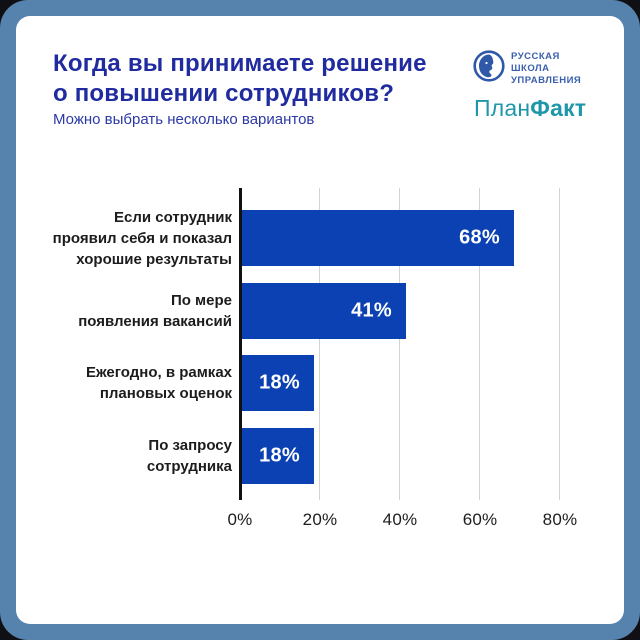 The height and width of the screenshot is (640, 640). Describe the element at coordinates (378, 238) in the screenshot. I see `bar: 68%` at that location.